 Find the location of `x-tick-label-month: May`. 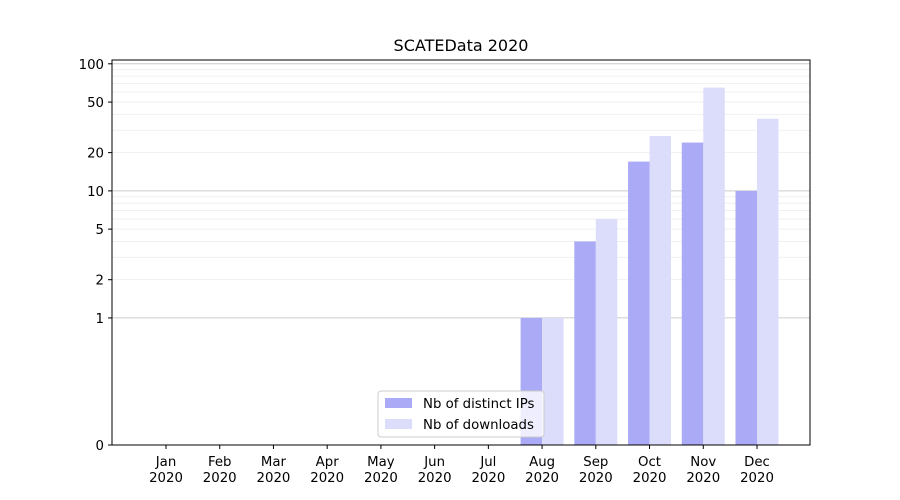

x-tick-label-month: May is located at coordinates (381, 462).